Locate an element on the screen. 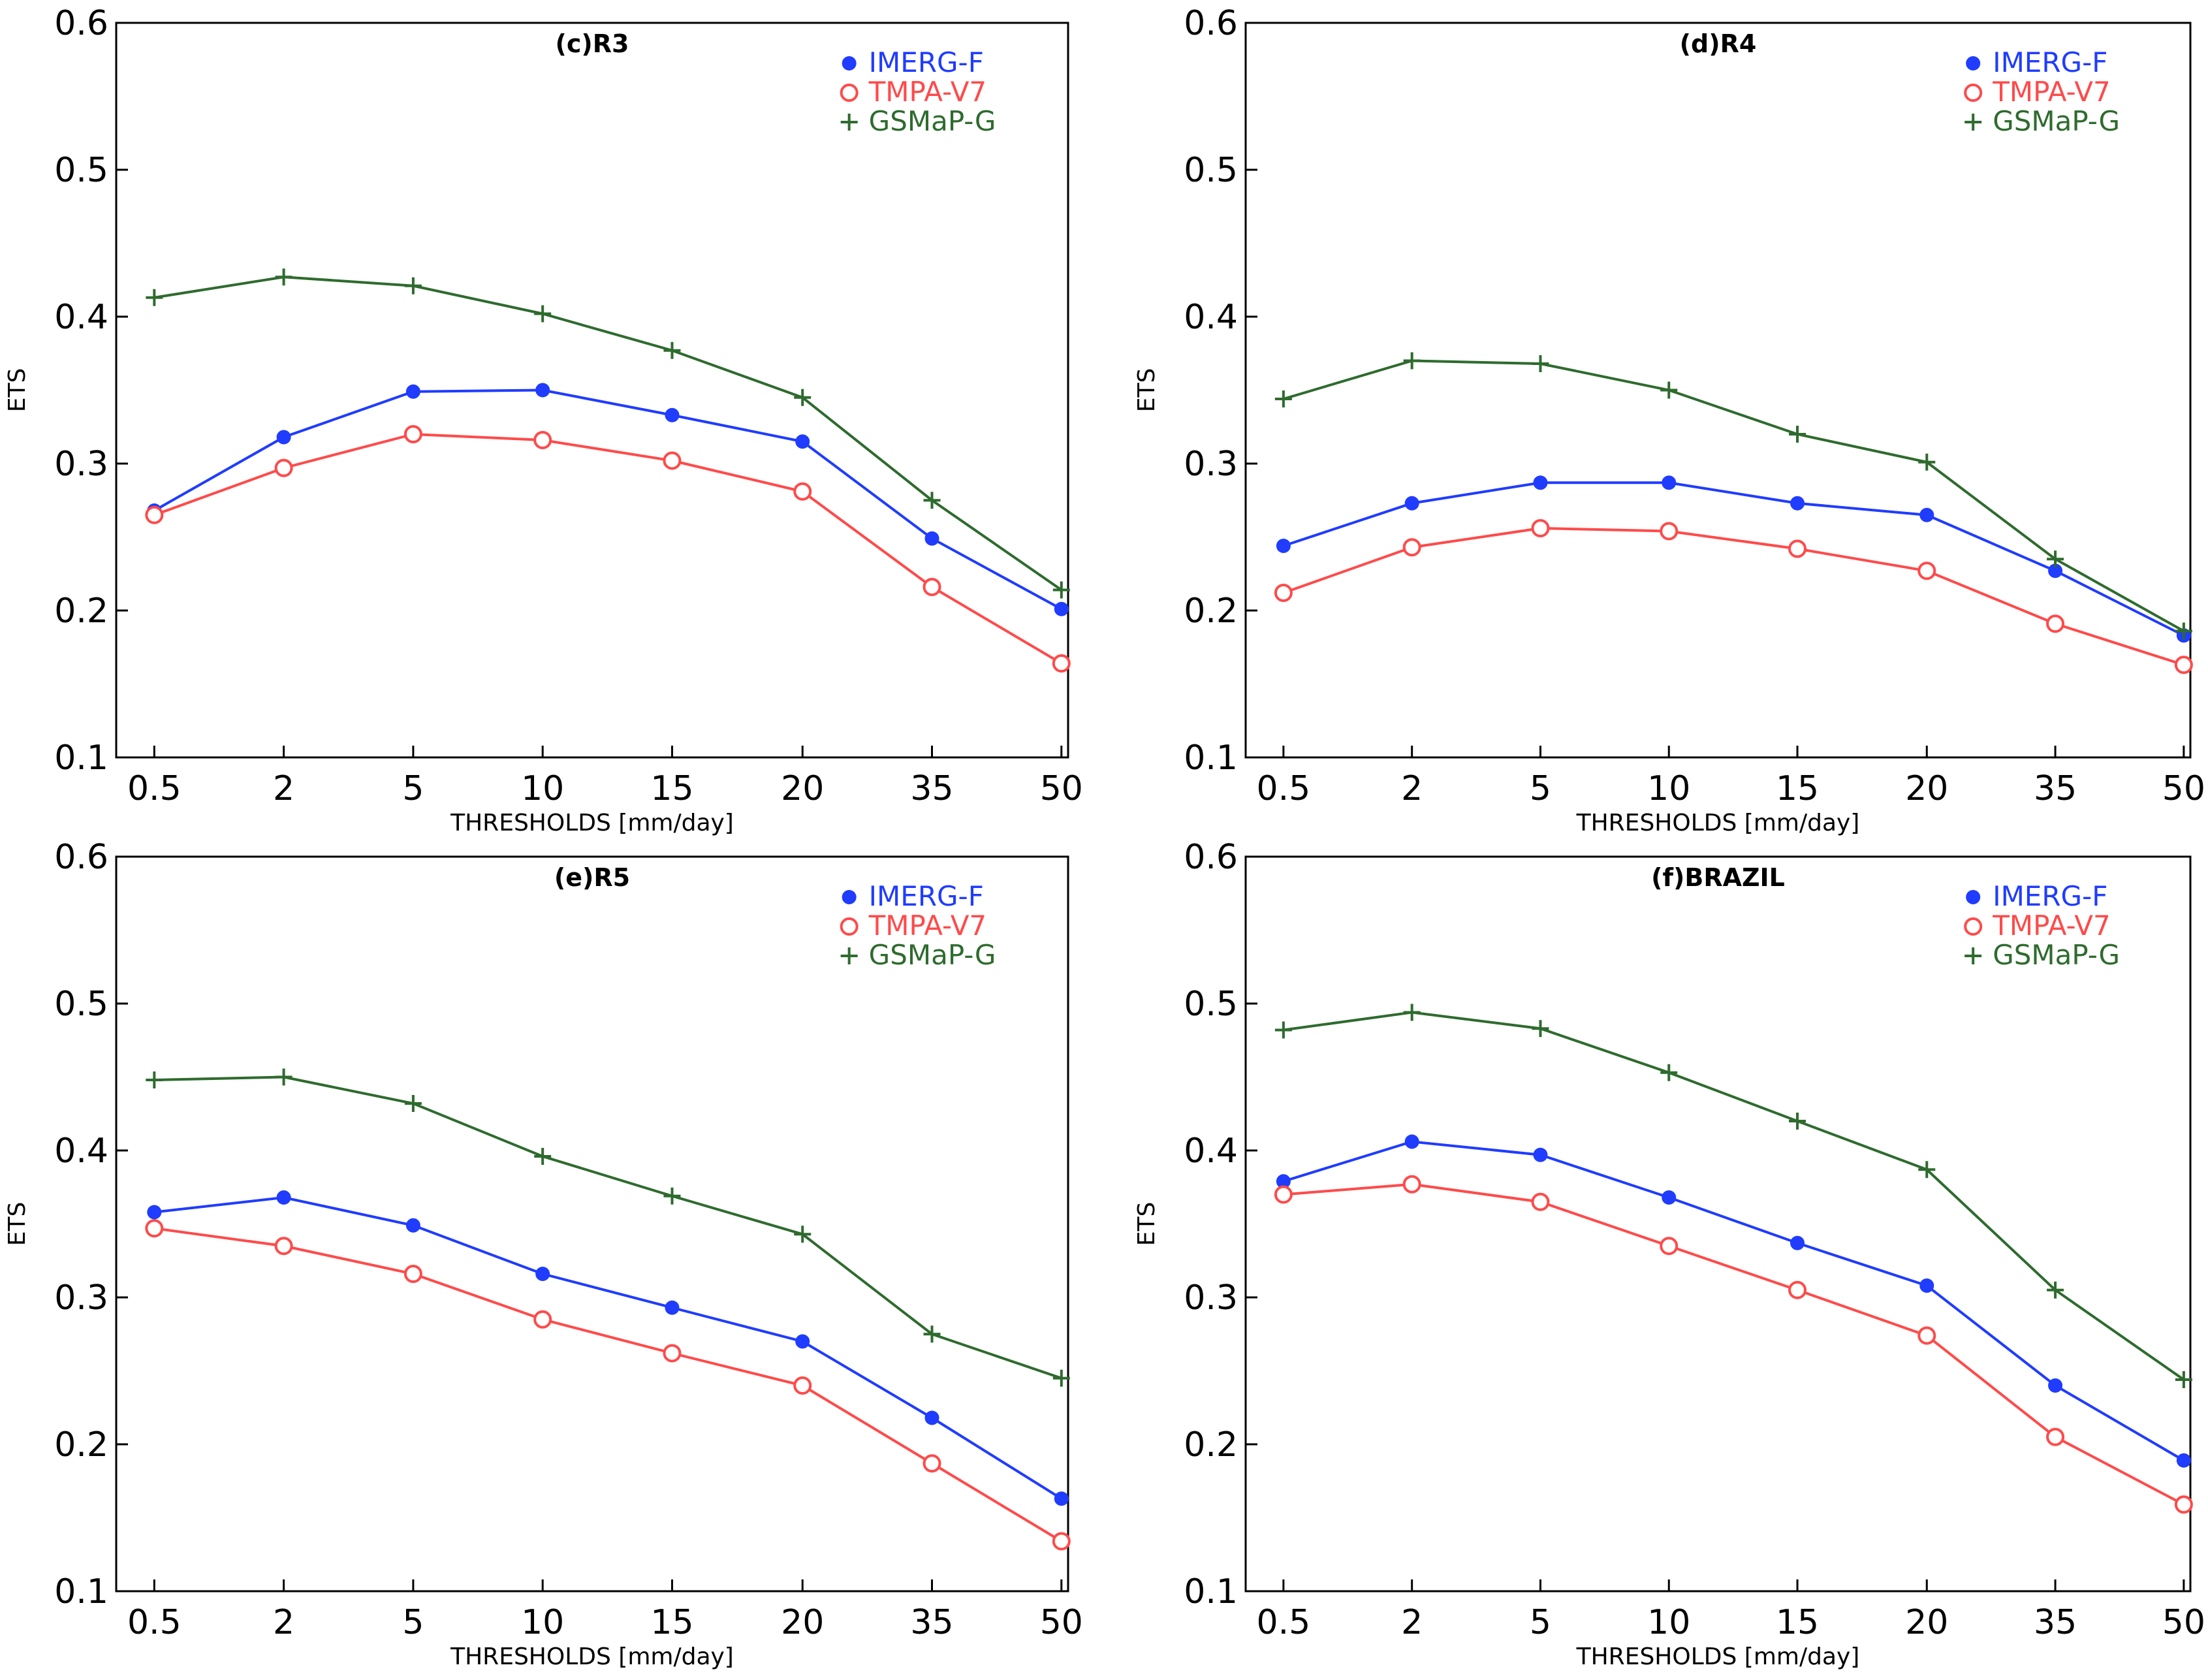  chart-title: (f)BRAZIL is located at coordinates (1718, 878).